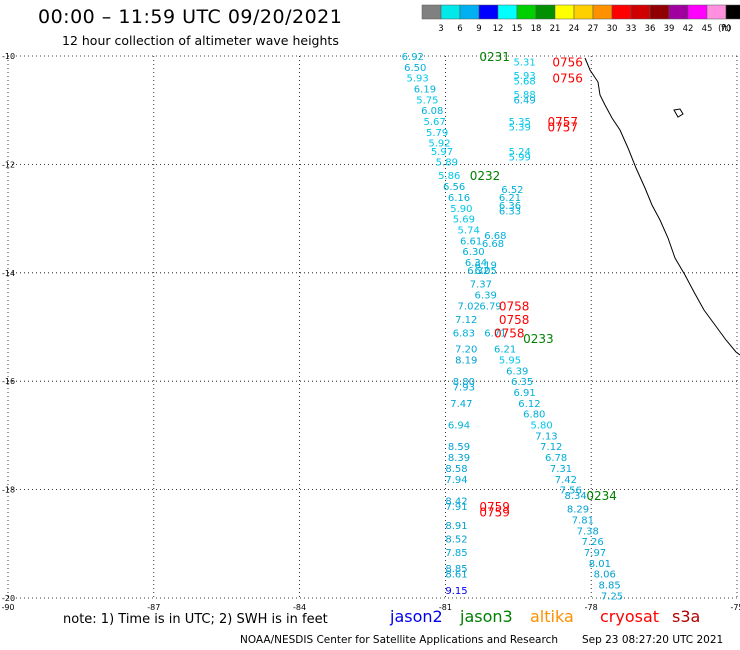 This screenshot has width=740, height=650. I want to click on swh-value: 6.80, so click(534, 415).